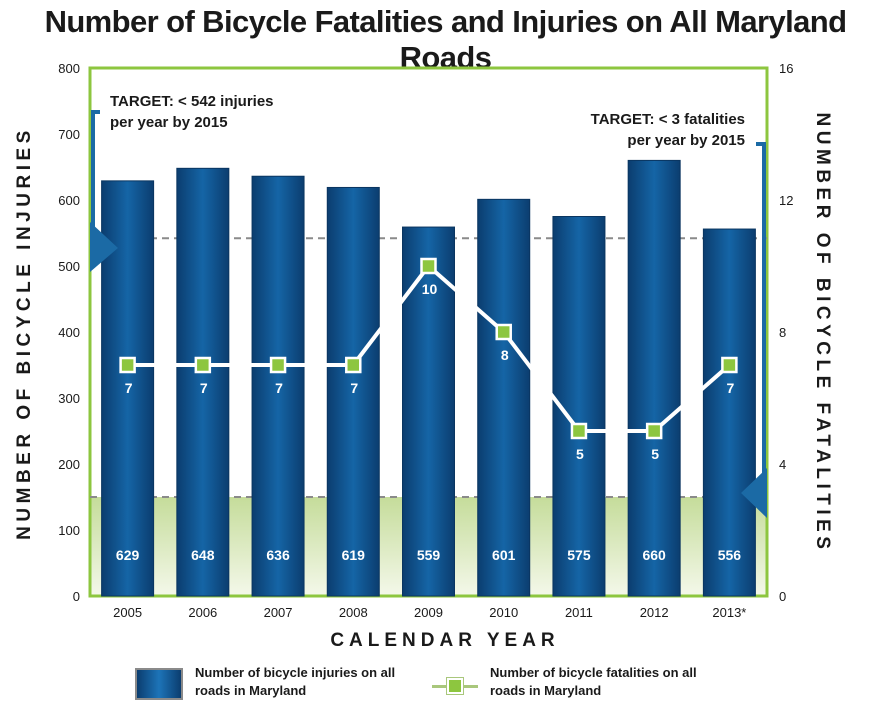  Describe the element at coordinates (668, 119) in the screenshot. I see `fatality-target-label: TARGET: < 3 fatalities` at that location.